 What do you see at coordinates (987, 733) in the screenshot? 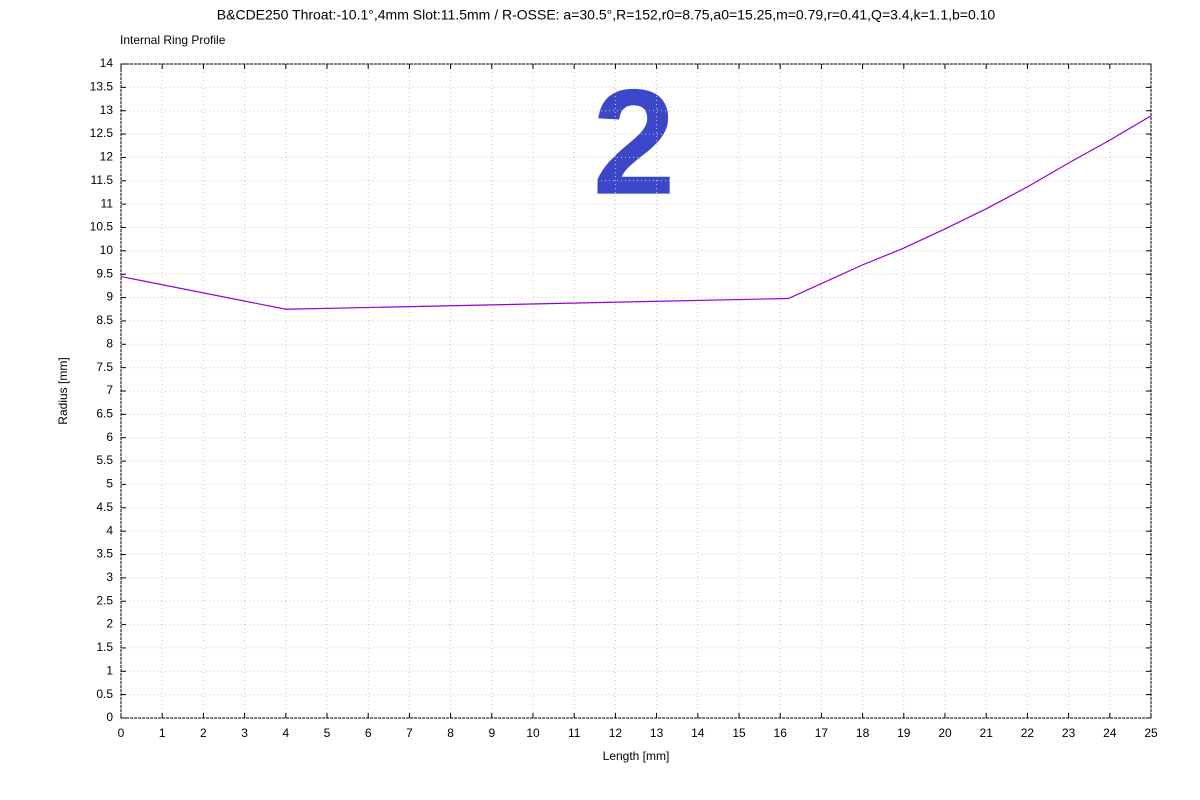
I see `x-tick-label: 21` at bounding box center [987, 733].